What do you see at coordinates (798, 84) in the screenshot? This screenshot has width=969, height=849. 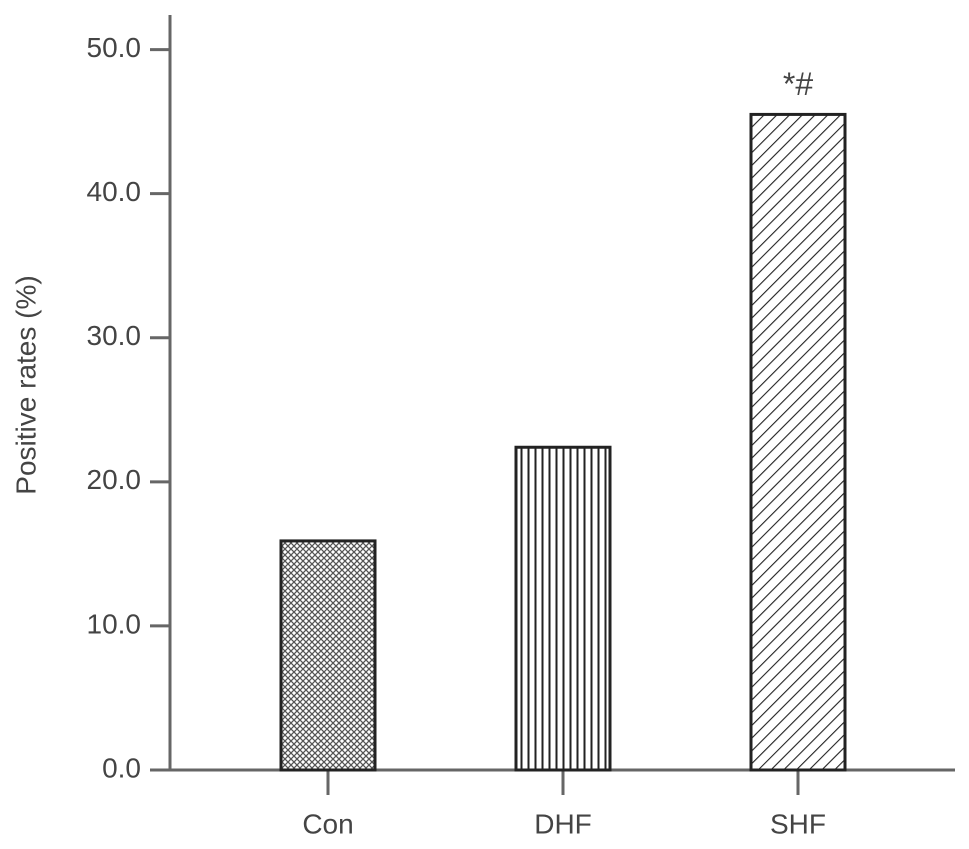 I see `annotation: *#` at bounding box center [798, 84].